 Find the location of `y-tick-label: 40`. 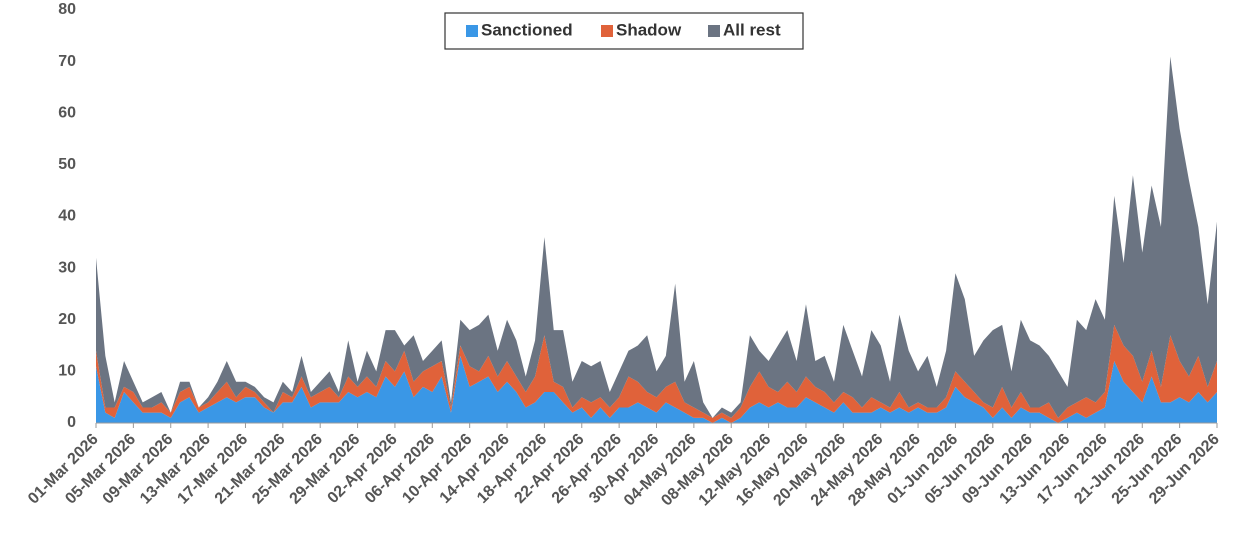

y-tick-label: 40 is located at coordinates (67, 216).